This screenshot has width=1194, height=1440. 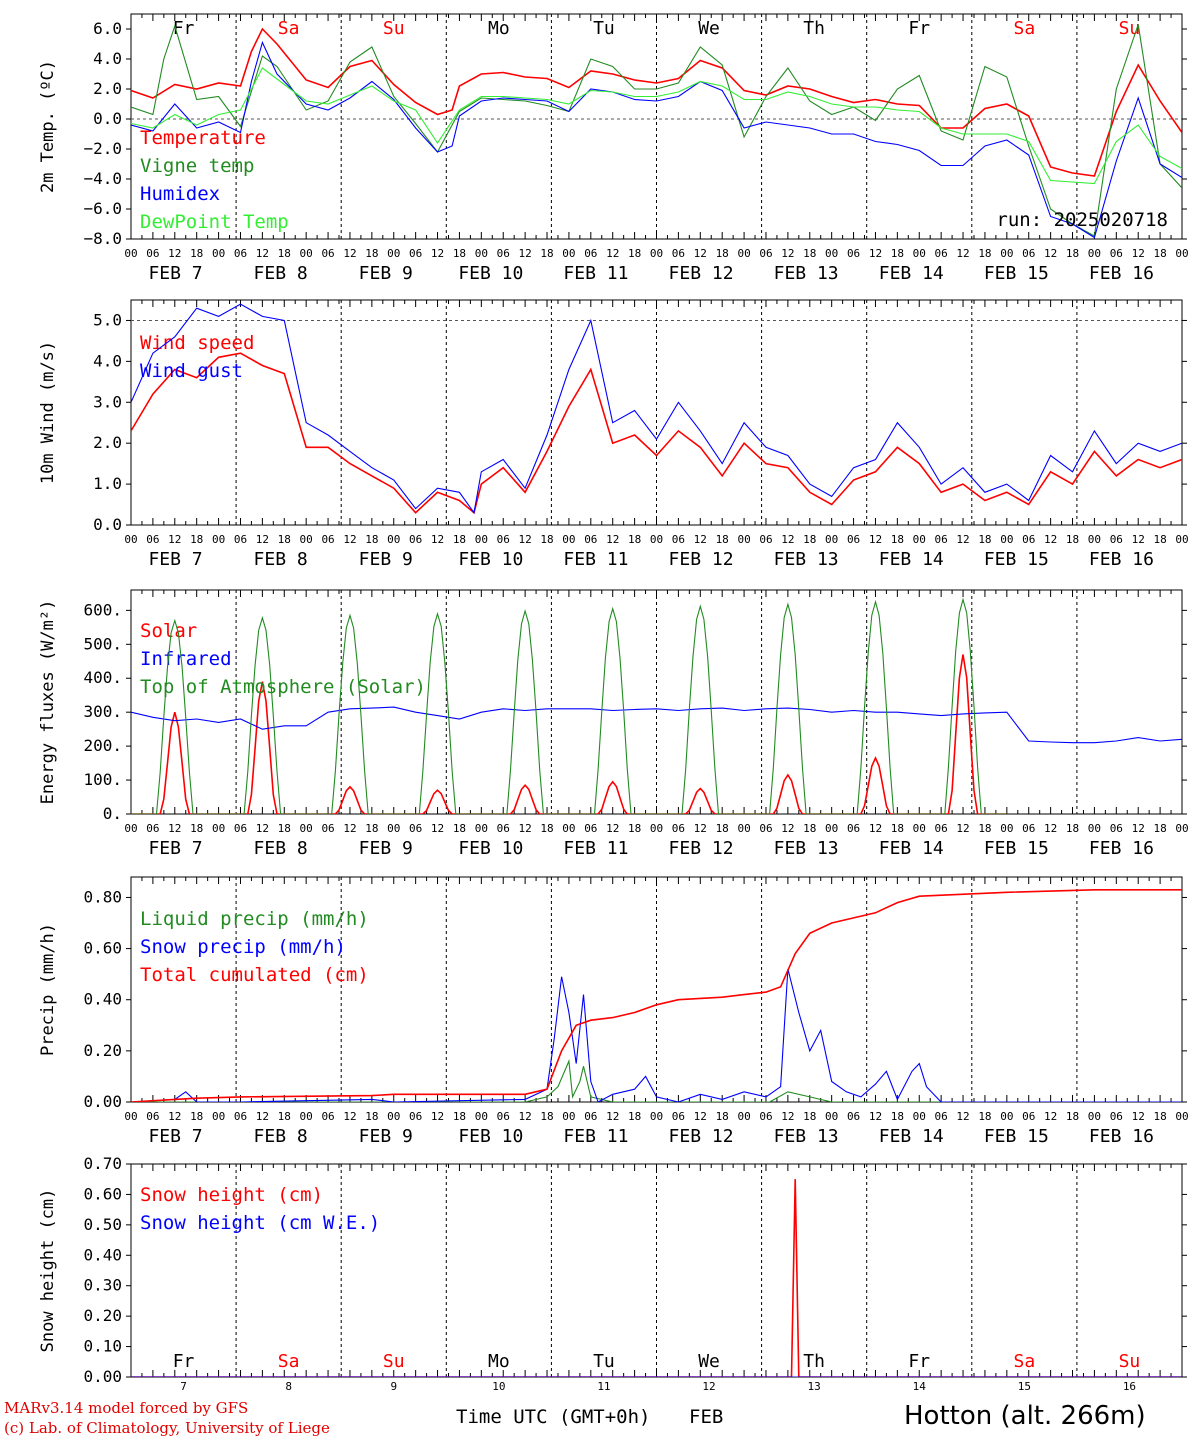 What do you see at coordinates (231, 1195) in the screenshot?
I see `legend-entry: Snow height (cm)` at bounding box center [231, 1195].